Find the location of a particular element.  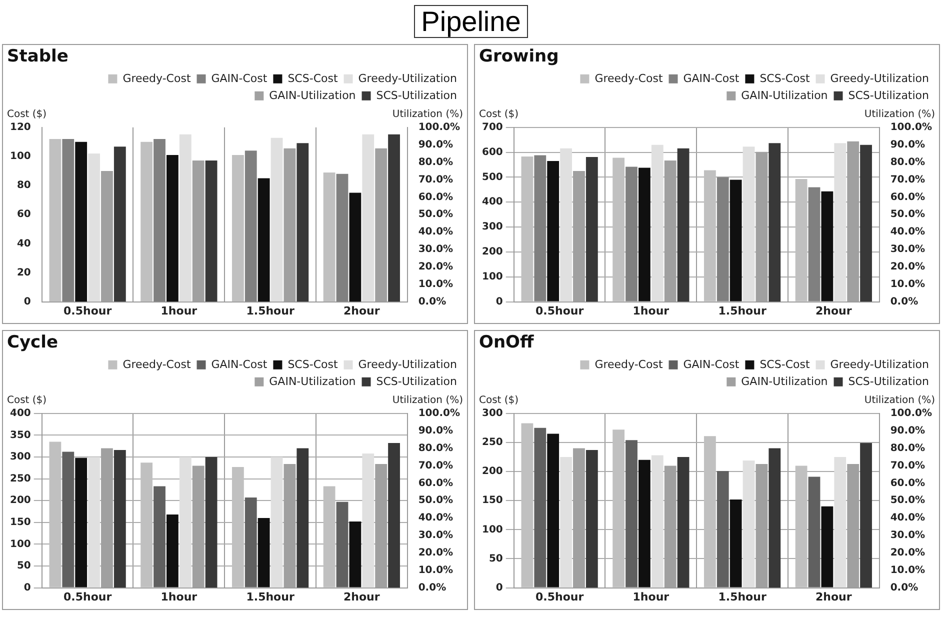

y-tick-label: 120 is located at coordinates (20, 127).